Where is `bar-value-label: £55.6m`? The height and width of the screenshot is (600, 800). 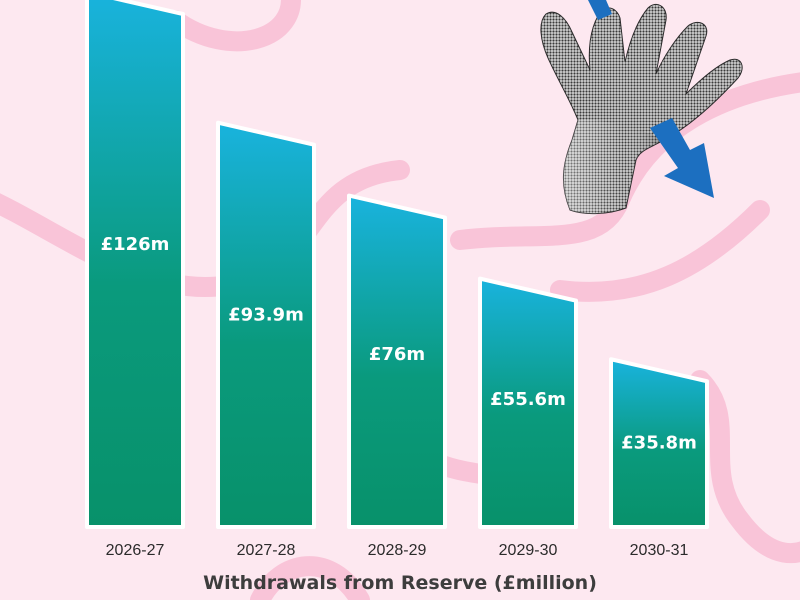
bar-value-label: £55.6m is located at coordinates (528, 399).